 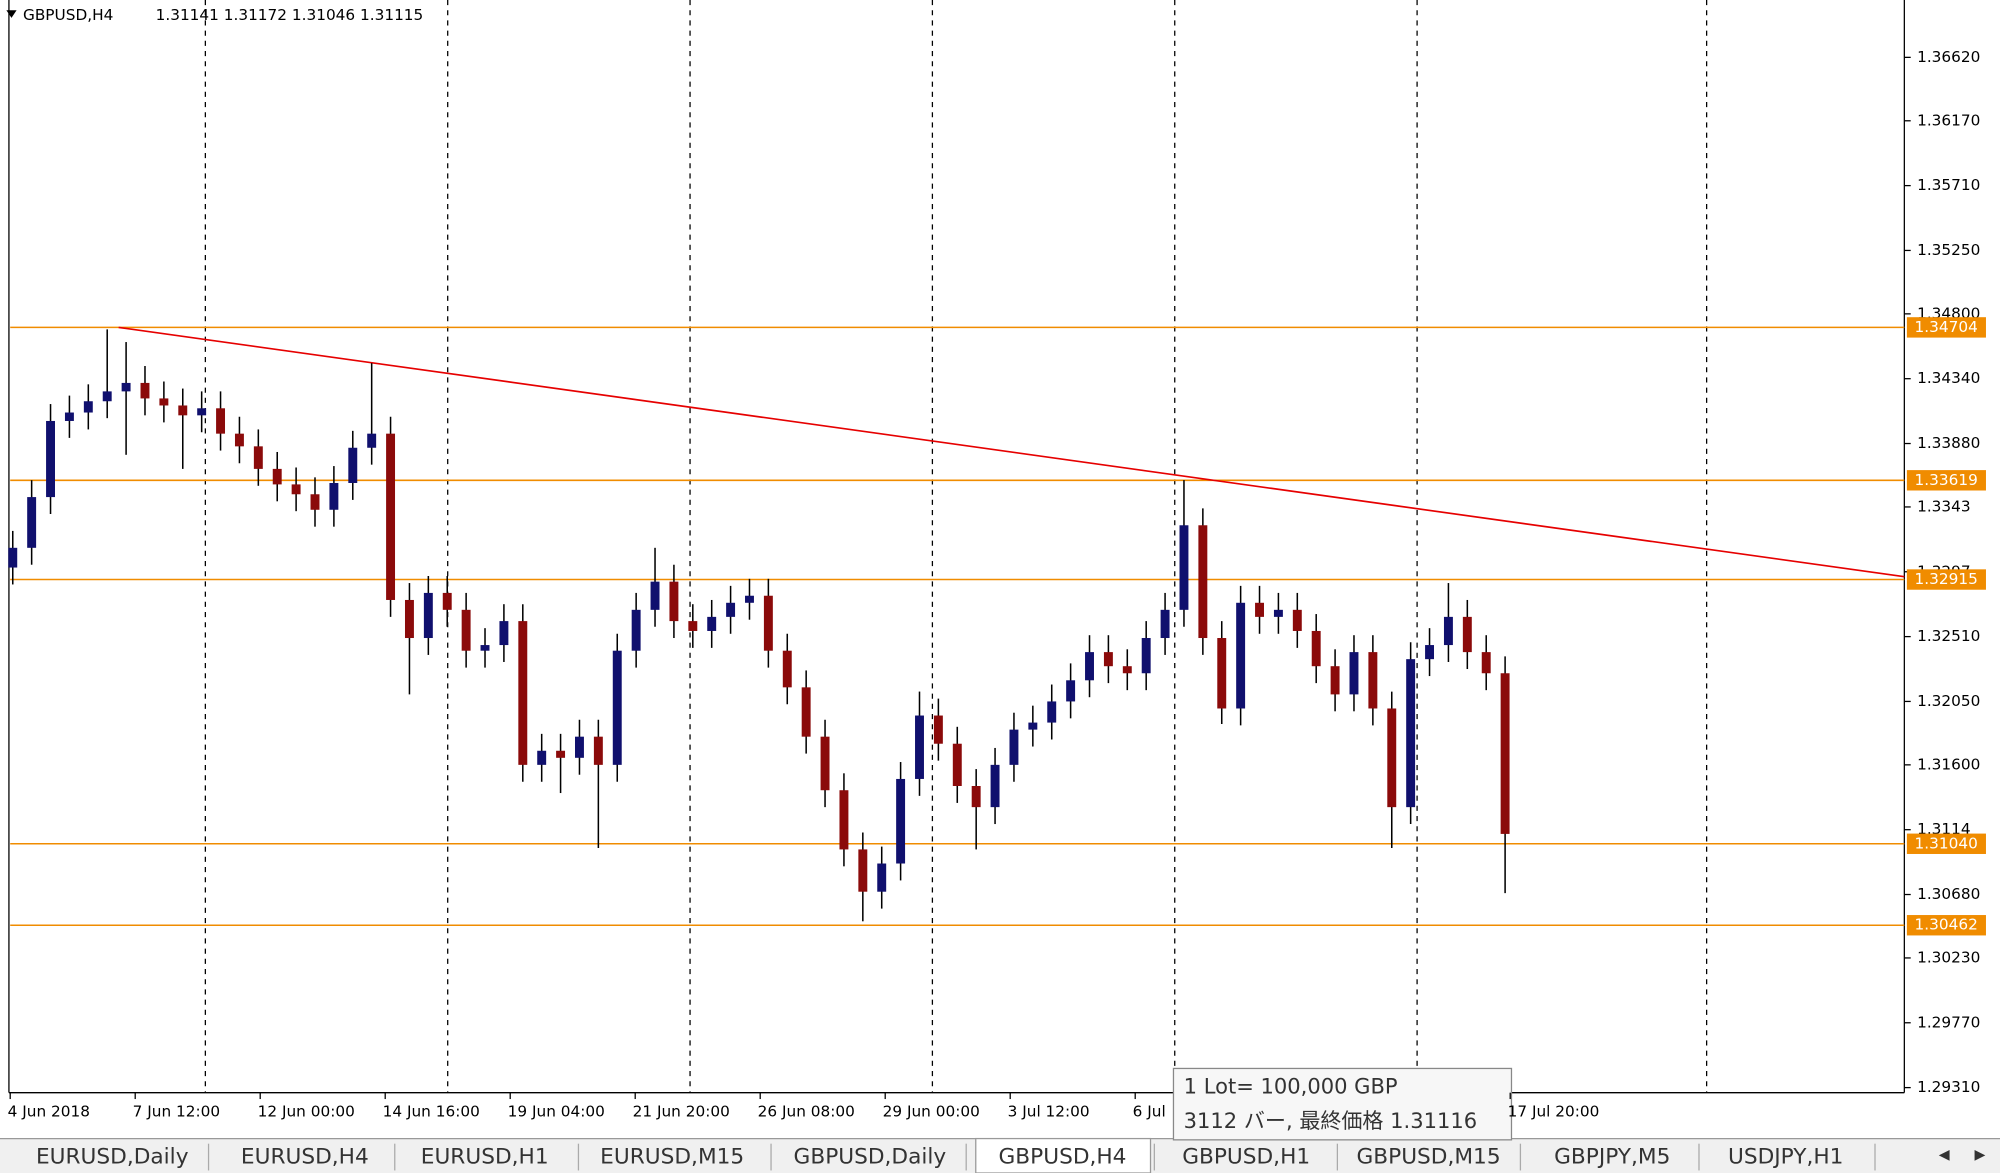 What do you see at coordinates (11, 14) in the screenshot?
I see `header-arrow` at bounding box center [11, 14].